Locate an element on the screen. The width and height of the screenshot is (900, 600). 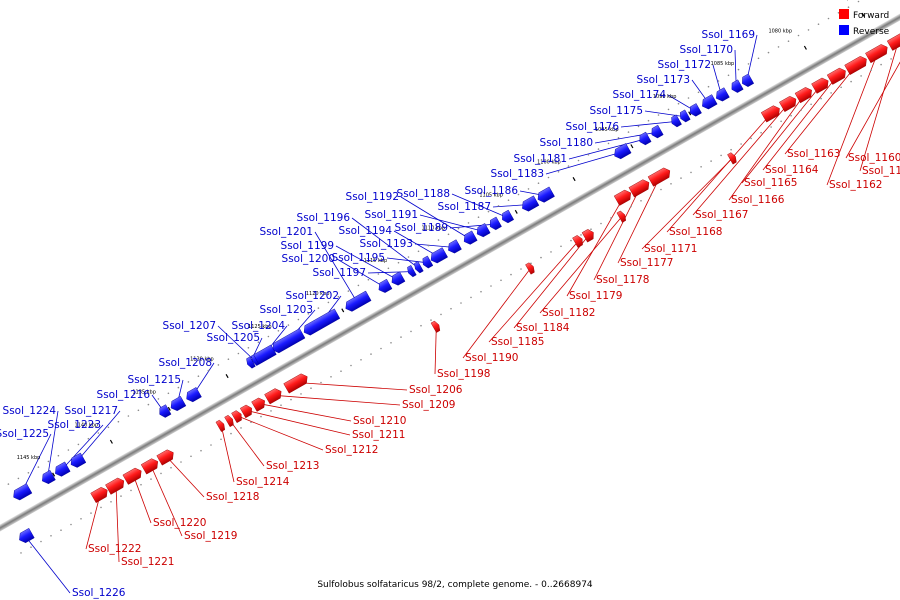
gene-label: Ssol_1173 is located at coordinates (663, 80).